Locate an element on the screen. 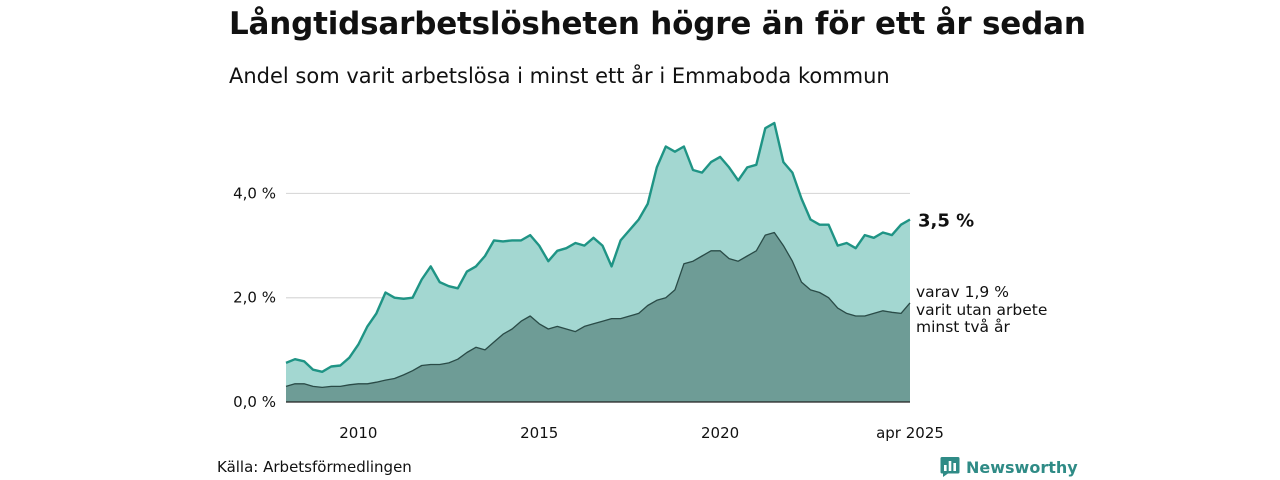 The height and width of the screenshot is (480, 1280). annotation-line-3: minst två år is located at coordinates (963, 327).